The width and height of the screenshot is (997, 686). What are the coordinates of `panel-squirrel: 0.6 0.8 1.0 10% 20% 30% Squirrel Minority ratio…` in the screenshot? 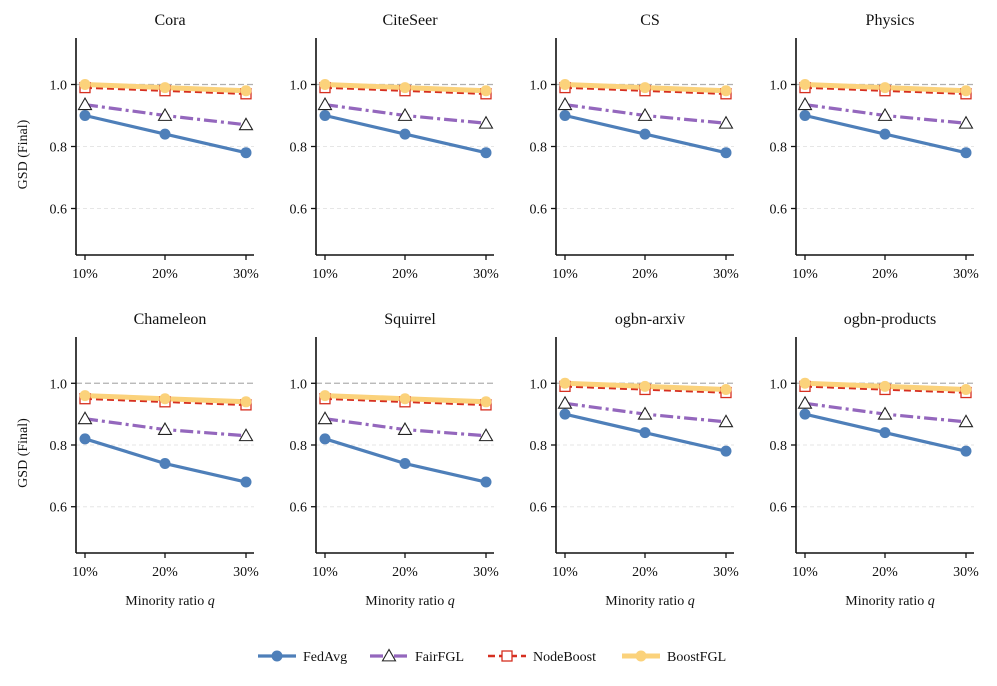 It's located at (395, 460).